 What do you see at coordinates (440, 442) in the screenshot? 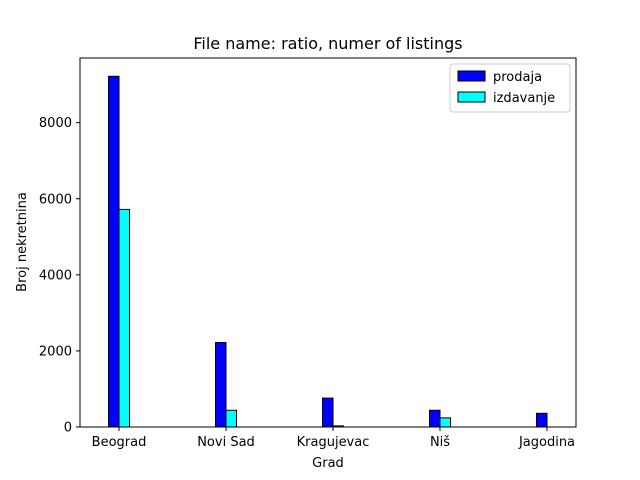
I see `x-tick-label: Niš` at bounding box center [440, 442].